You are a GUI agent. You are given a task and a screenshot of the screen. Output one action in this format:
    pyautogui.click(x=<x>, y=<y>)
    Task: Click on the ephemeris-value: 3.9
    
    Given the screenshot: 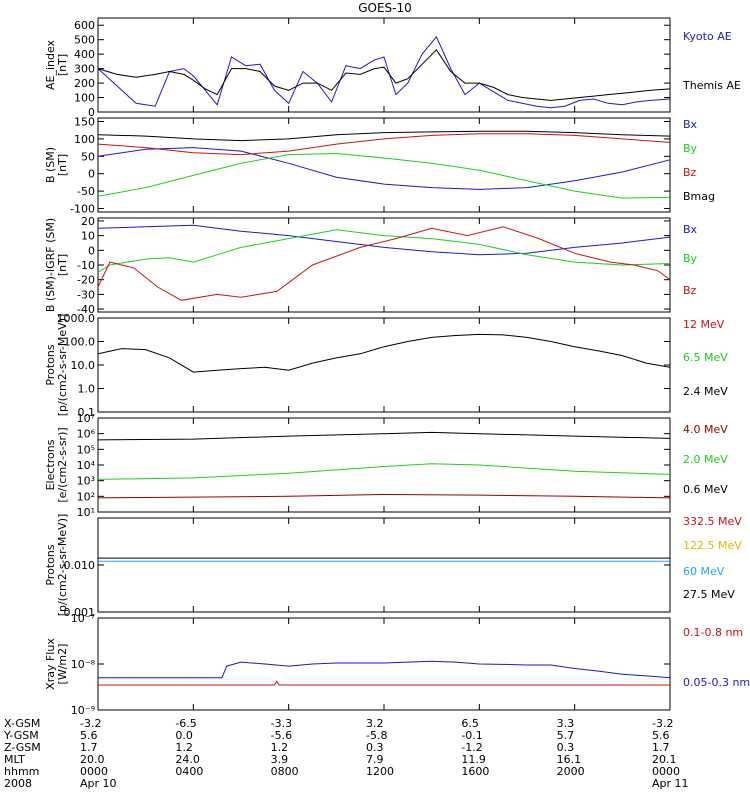 What is the action you would take?
    pyautogui.click(x=279, y=759)
    